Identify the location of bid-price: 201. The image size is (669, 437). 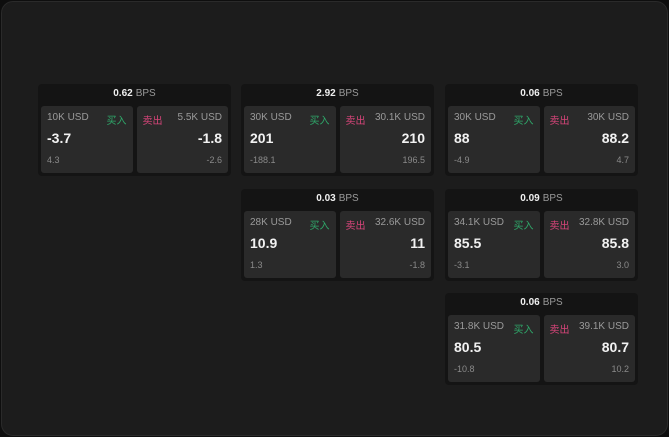
(262, 138).